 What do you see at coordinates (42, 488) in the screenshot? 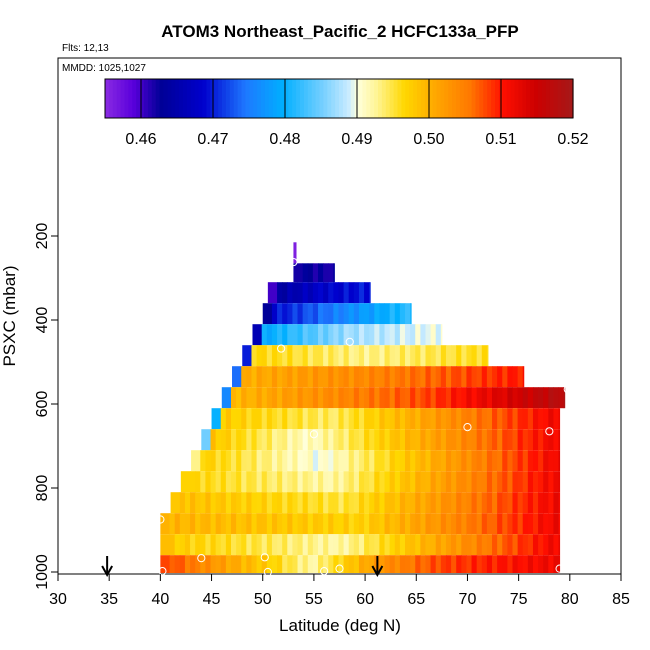
I see `y-tick-label: 800` at bounding box center [42, 488].